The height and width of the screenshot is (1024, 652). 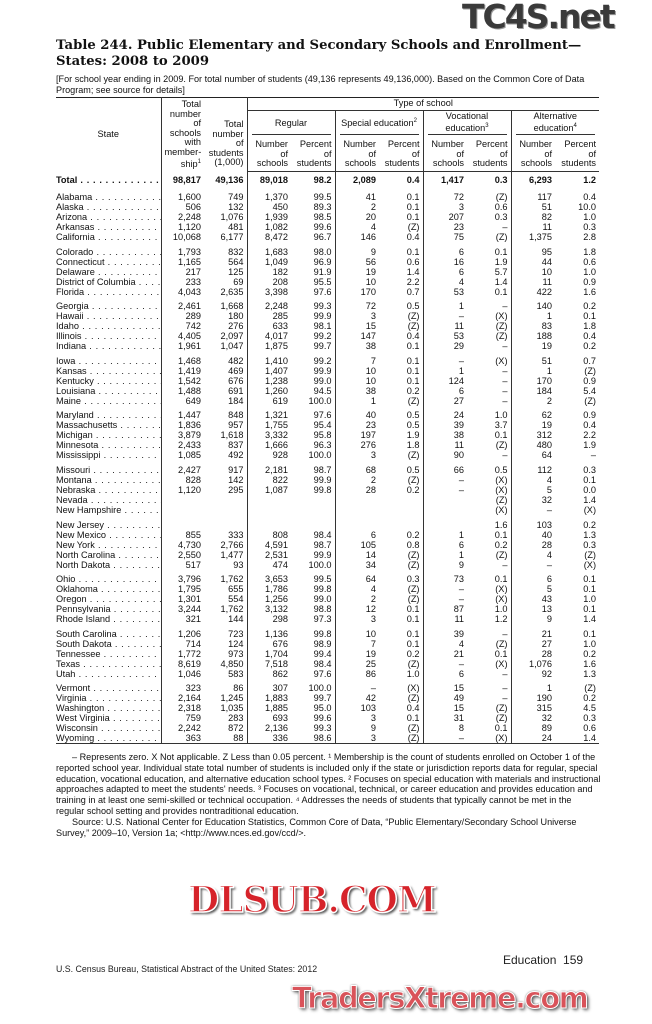 What do you see at coordinates (182, 739) in the screenshot?
I see `cell-total-schools: 363` at bounding box center [182, 739].